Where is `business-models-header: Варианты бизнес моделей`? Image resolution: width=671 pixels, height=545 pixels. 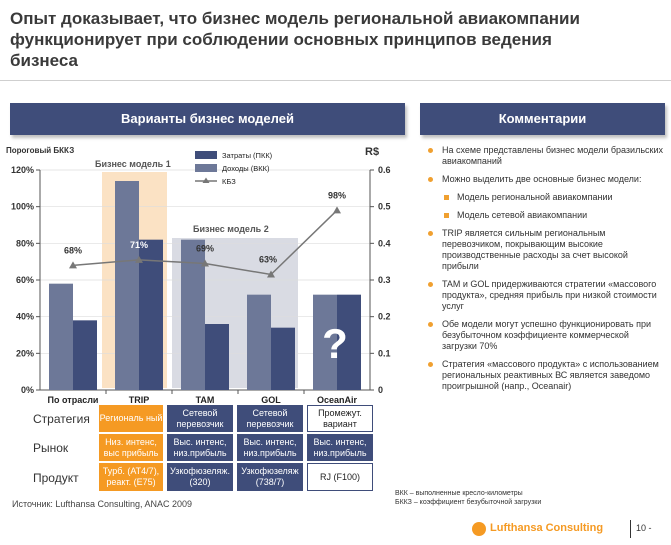
business-models-header: Варианты бизнес моделей is located at coordinates (207, 119).